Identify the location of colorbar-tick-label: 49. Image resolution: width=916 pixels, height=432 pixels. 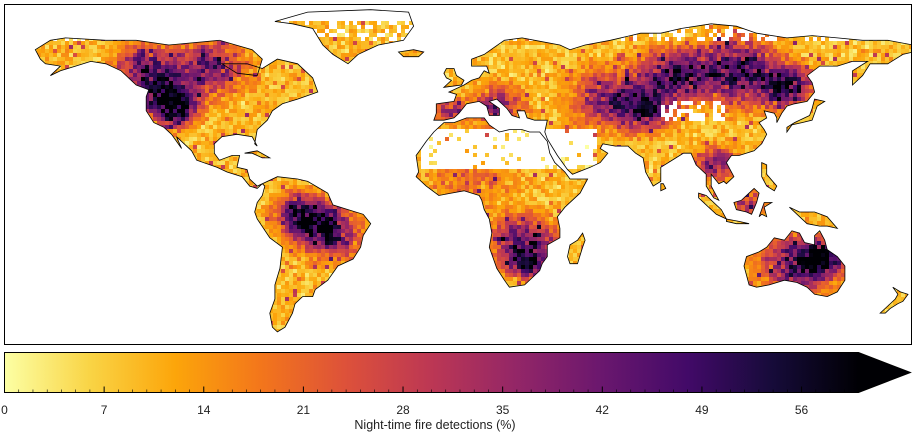
(702, 410).